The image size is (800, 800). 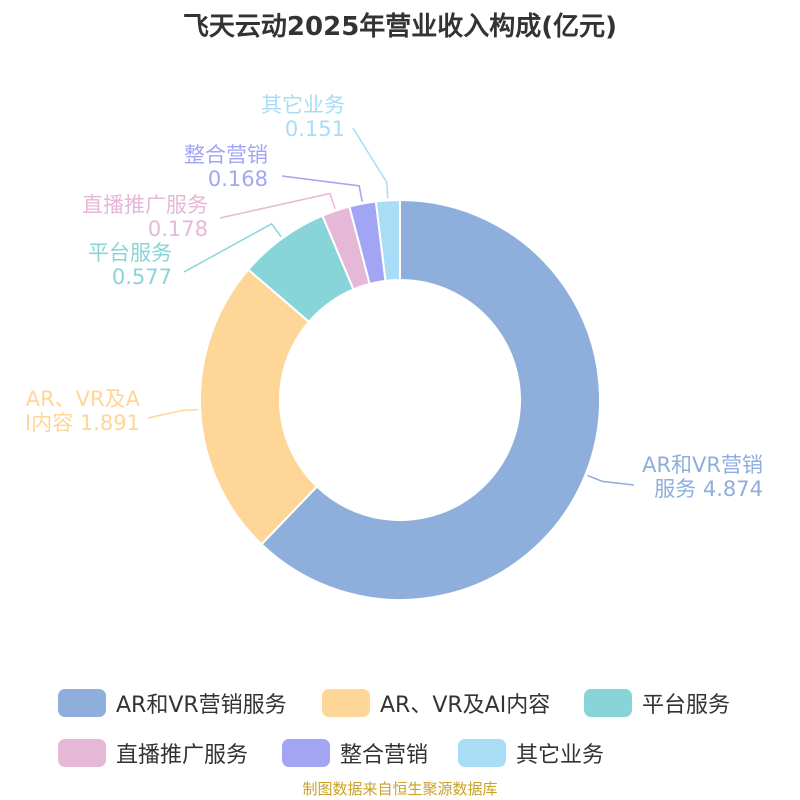 What do you see at coordinates (142, 277) in the screenshot?
I see `slice-label: 0.577` at bounding box center [142, 277].